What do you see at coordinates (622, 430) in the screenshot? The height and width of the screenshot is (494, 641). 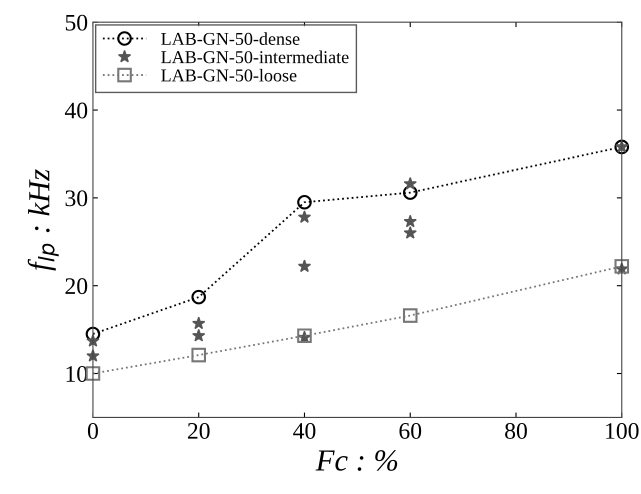 I see `x-tick-label: 100` at bounding box center [622, 430].